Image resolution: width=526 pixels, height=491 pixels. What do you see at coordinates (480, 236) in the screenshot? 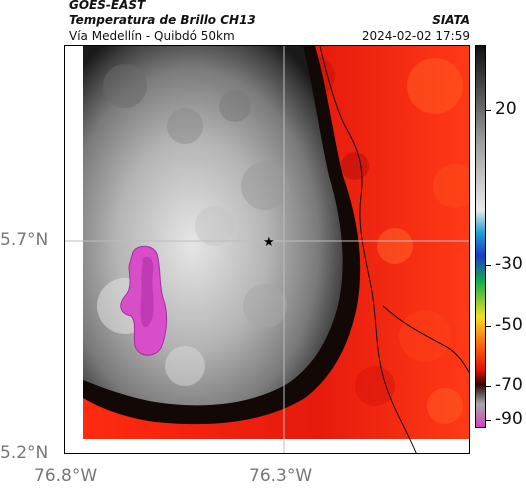
I see `colorbar` at bounding box center [480, 236].